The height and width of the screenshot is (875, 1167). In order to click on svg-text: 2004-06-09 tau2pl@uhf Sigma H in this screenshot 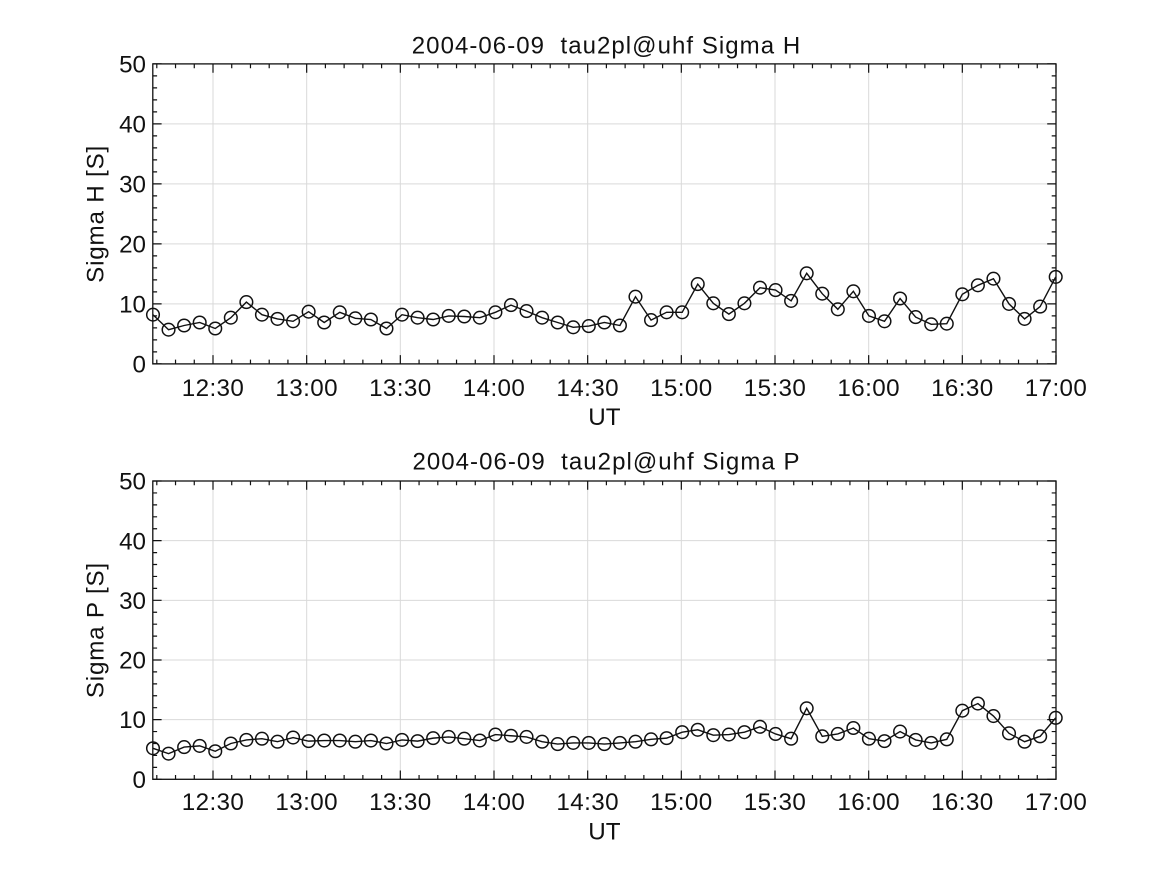, I will do `click(606, 45)`.